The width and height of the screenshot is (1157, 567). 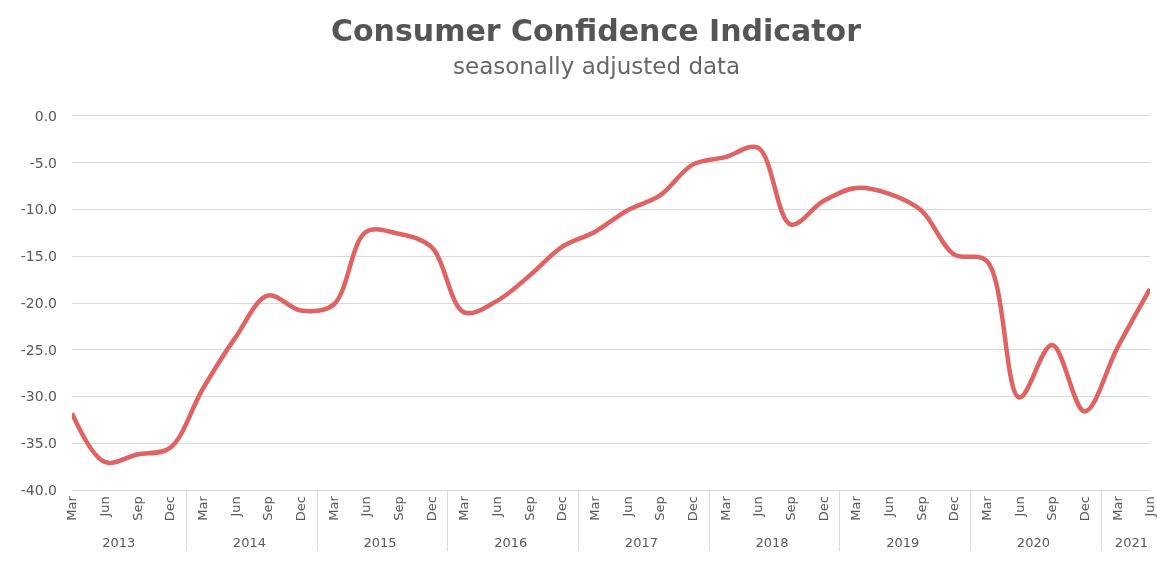 What do you see at coordinates (38, 489) in the screenshot?
I see `y-tick-label: -40.0` at bounding box center [38, 489].